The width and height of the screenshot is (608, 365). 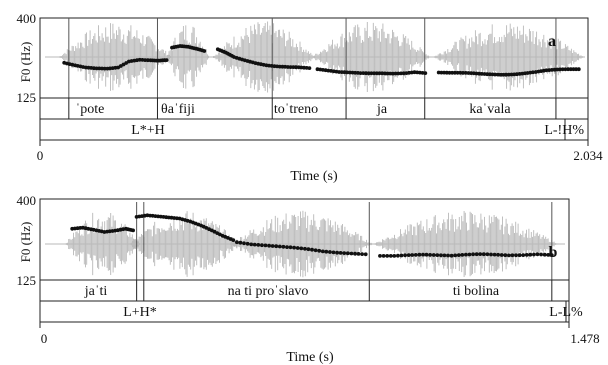 What do you see at coordinates (476, 291) in the screenshot?
I see `syllable-b-3: ti bolina` at bounding box center [476, 291].